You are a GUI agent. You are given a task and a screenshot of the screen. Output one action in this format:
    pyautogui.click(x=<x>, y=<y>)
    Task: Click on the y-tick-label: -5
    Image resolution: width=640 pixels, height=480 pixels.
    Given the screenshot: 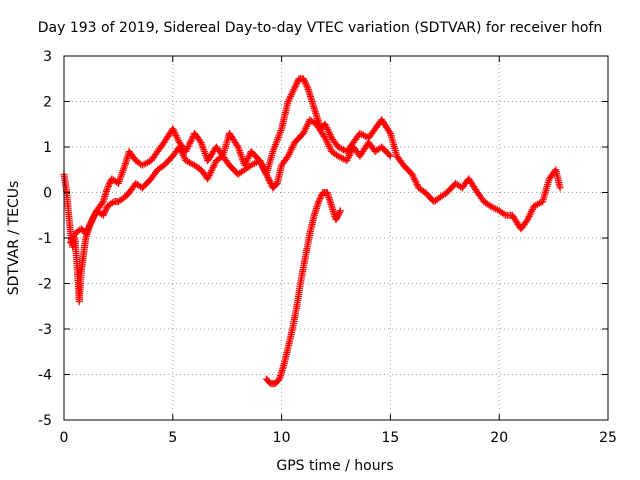 What is the action you would take?
    pyautogui.click(x=45, y=421)
    